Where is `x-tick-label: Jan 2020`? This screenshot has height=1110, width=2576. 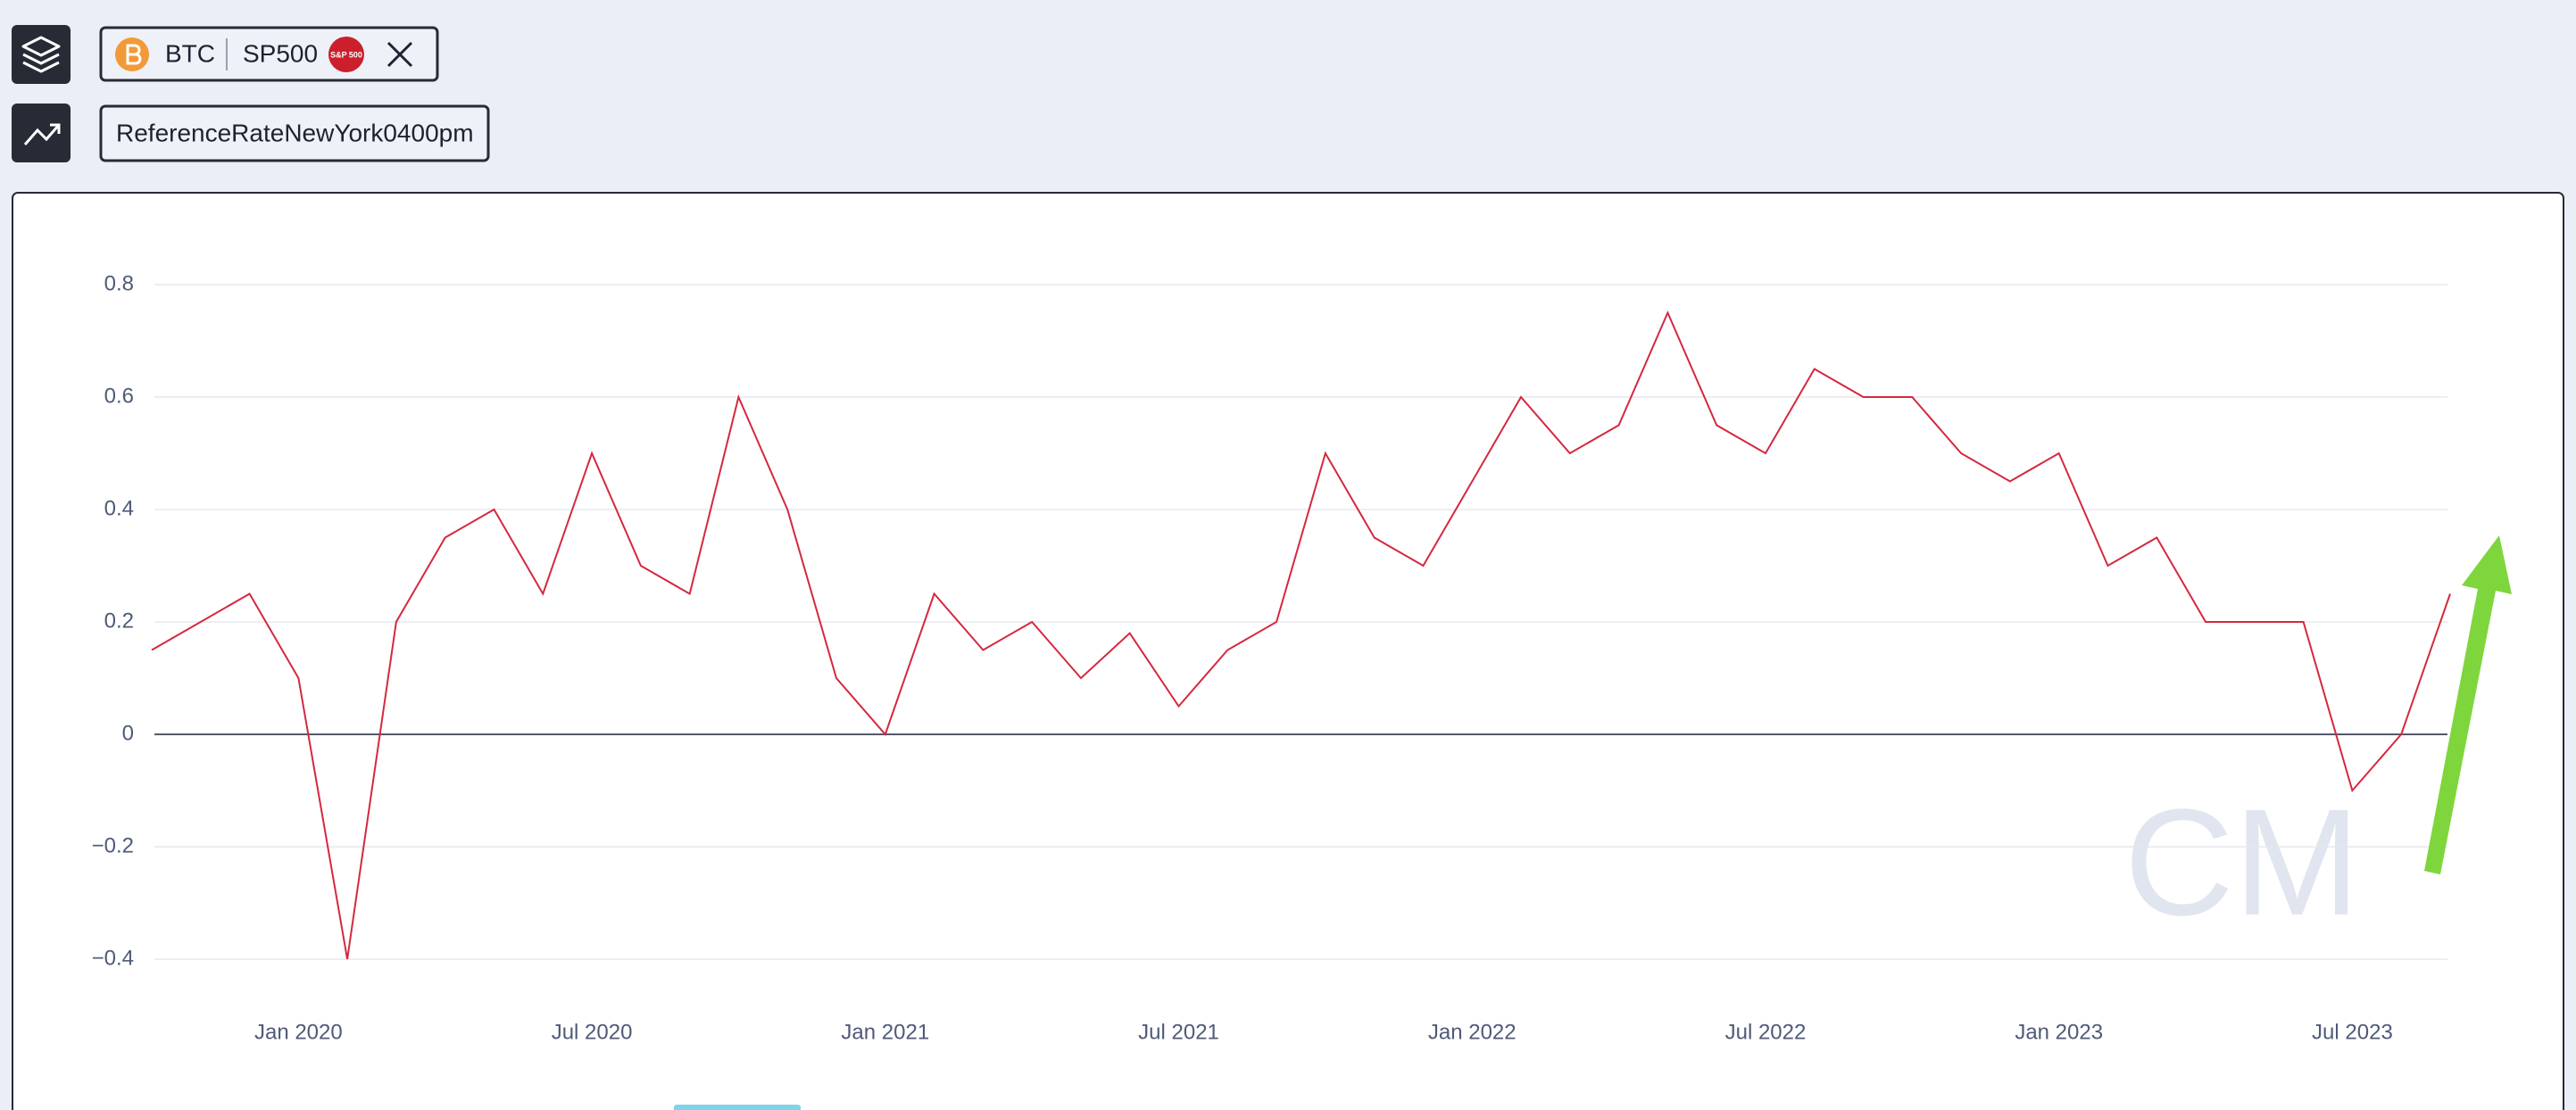 x-tick-label: Jan 2020 is located at coordinates (299, 1032).